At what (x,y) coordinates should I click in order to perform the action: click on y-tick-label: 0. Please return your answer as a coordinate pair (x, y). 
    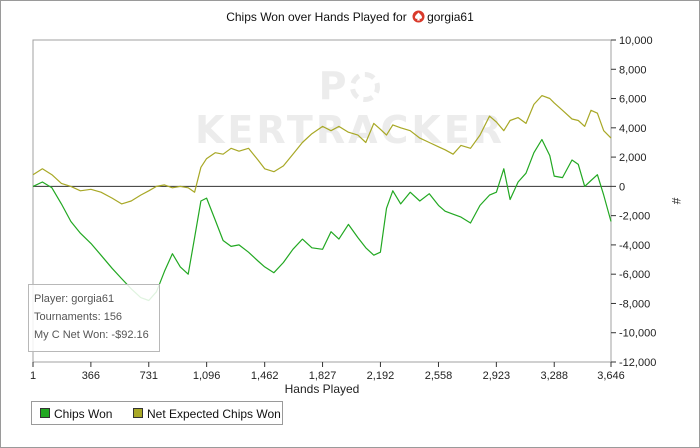
    Looking at the image, I should click on (622, 187).